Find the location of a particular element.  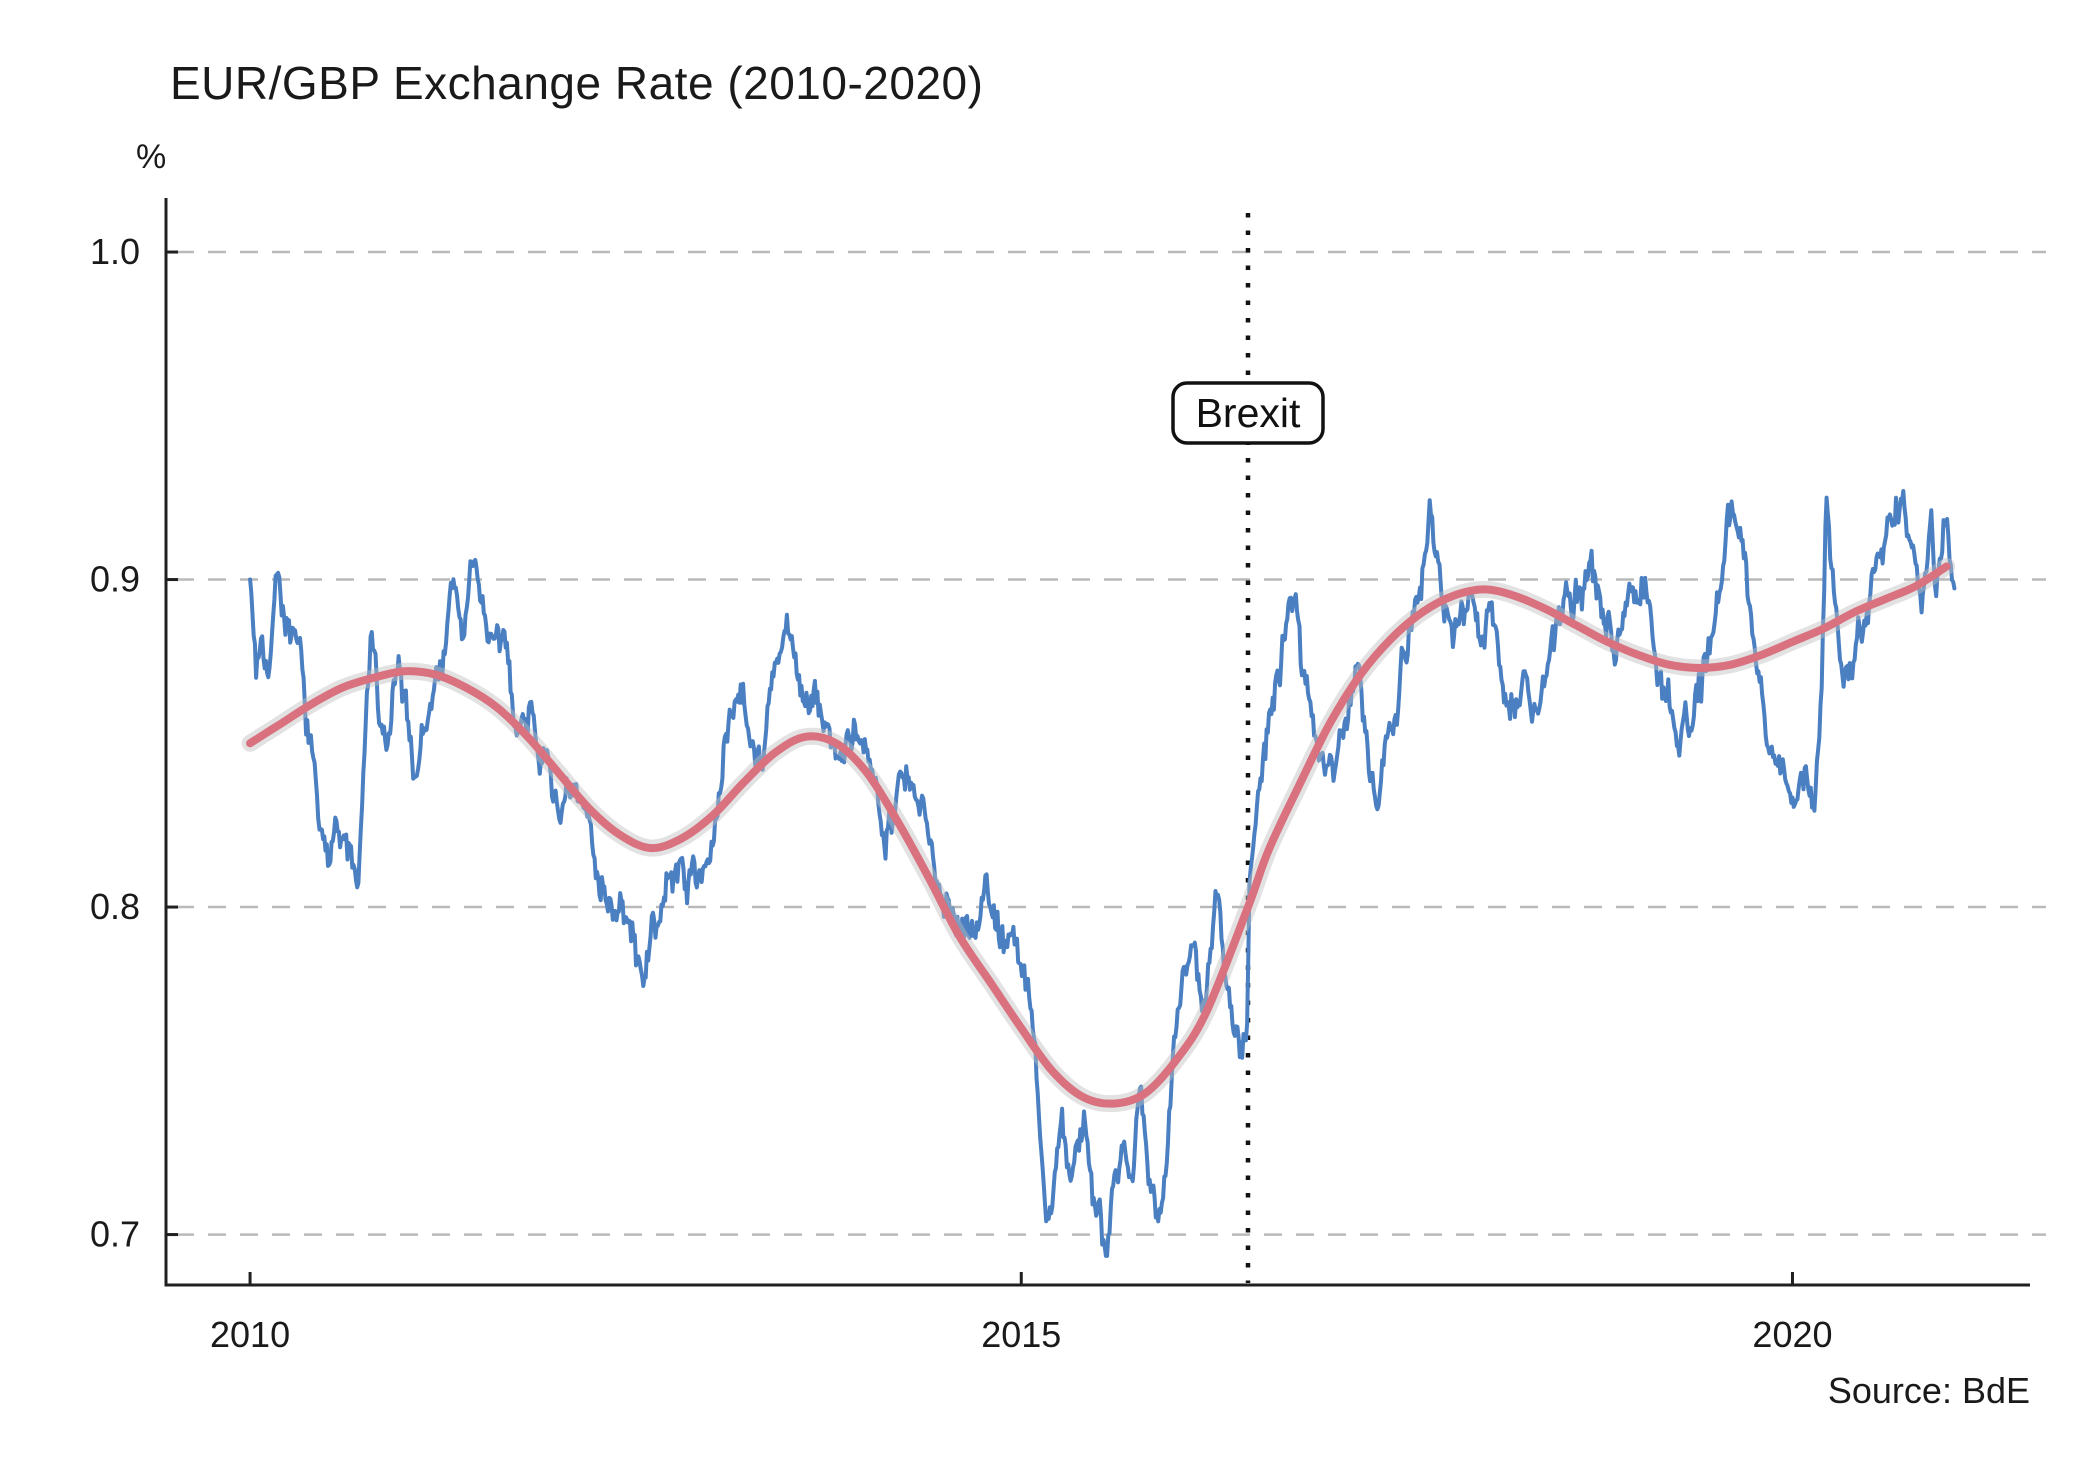

x-tick-label: 2015 is located at coordinates (1021, 1334).